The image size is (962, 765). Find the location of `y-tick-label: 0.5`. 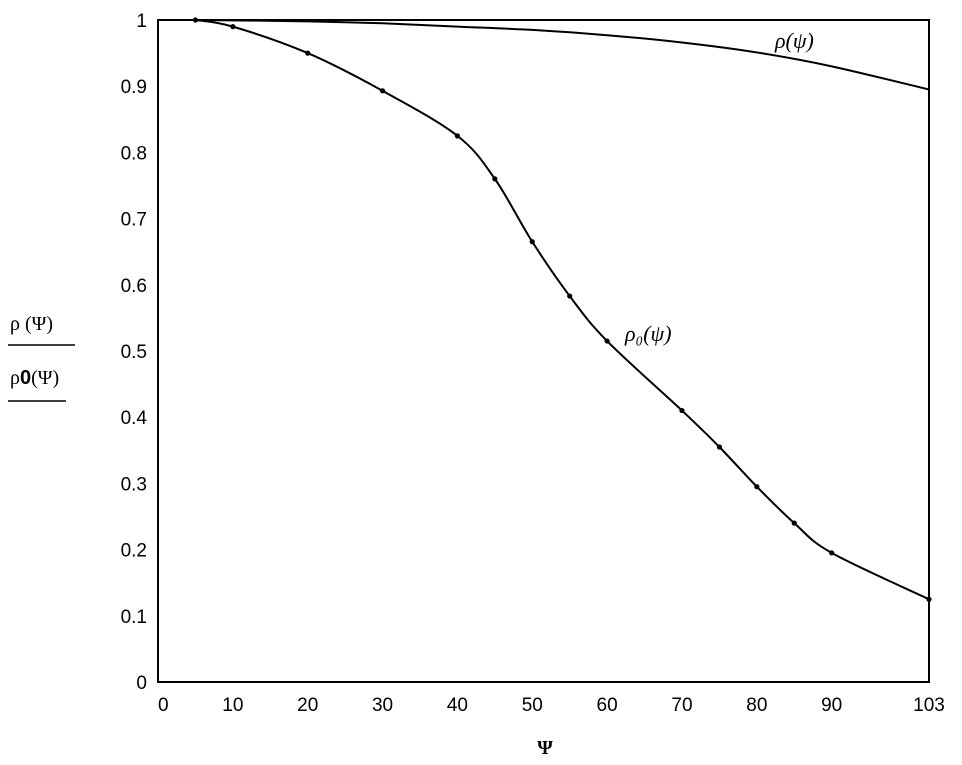

y-tick-label: 0.5 is located at coordinates (134, 352).